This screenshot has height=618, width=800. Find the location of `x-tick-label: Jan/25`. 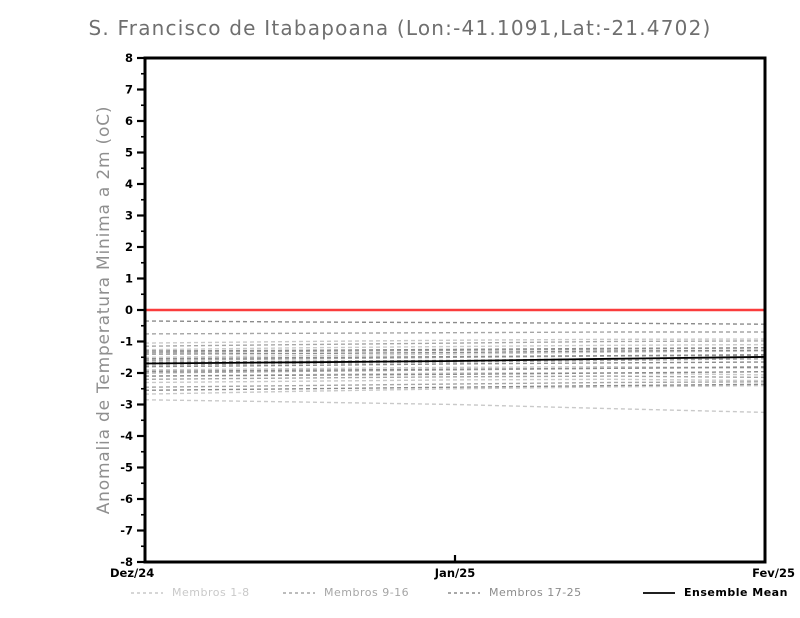

x-tick-label: Jan/25 is located at coordinates (454, 573).